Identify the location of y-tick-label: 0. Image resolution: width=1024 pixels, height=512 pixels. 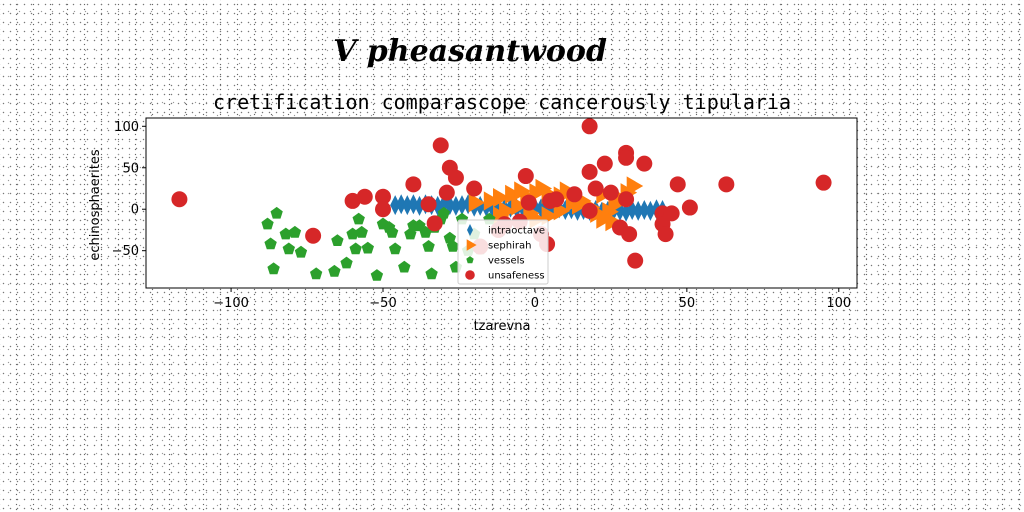
(135, 210).